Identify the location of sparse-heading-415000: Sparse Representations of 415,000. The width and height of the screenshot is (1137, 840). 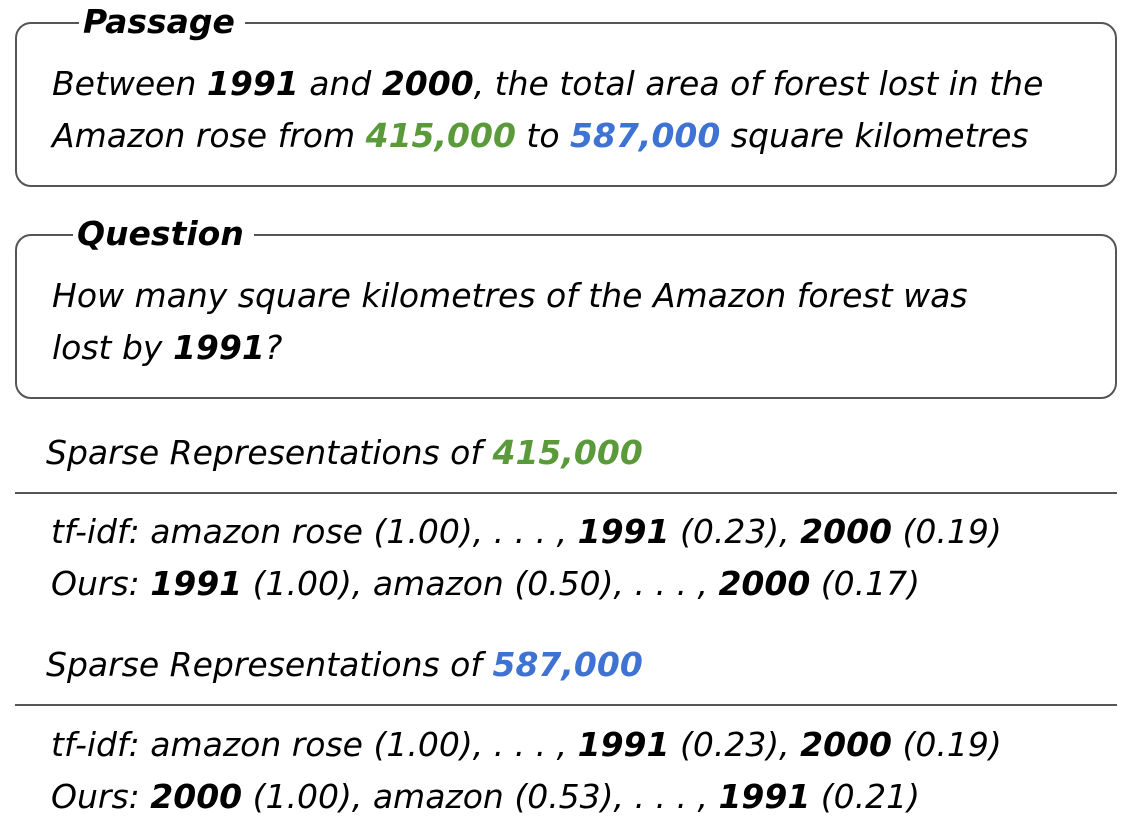
(344, 453).